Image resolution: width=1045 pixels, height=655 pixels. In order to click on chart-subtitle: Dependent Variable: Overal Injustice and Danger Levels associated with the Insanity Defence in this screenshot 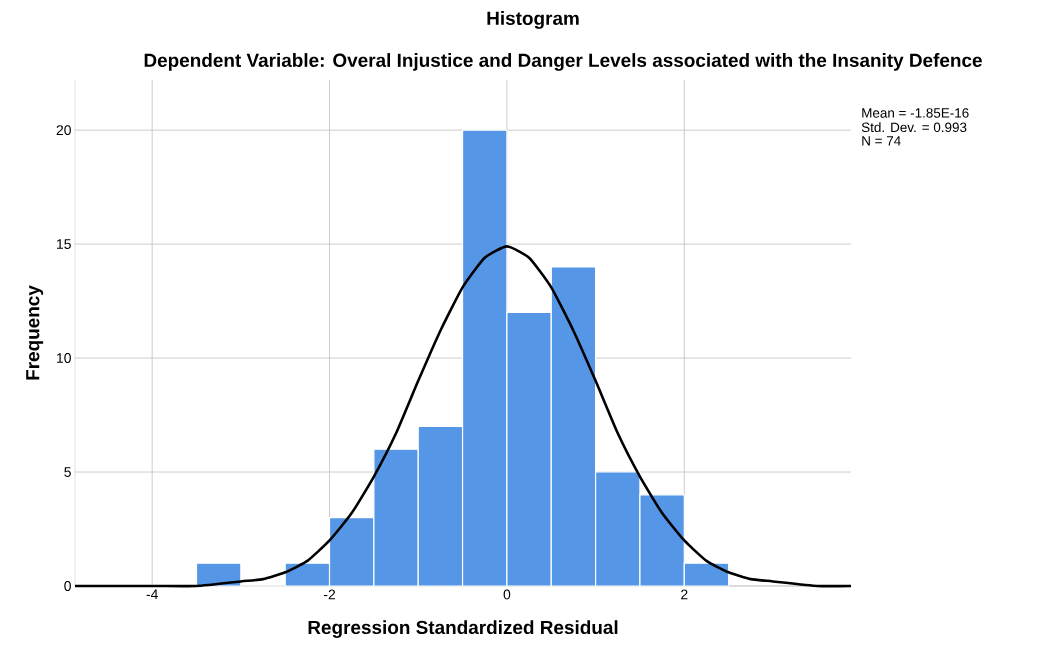, I will do `click(563, 62)`.